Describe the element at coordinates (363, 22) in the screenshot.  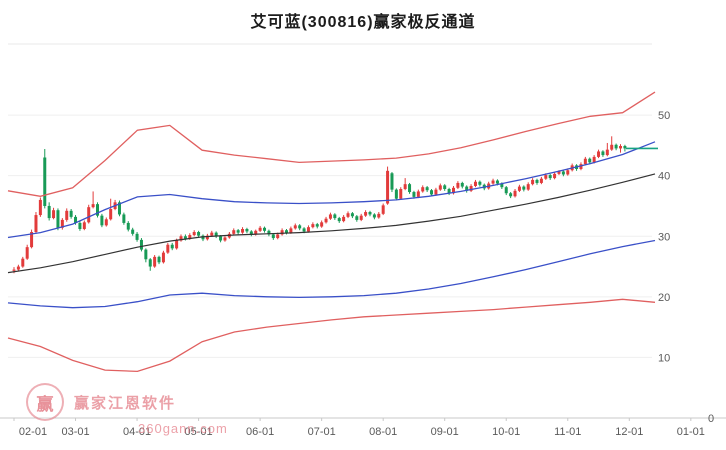
I see `chart-title: 艾可蓝(300816)赢家极反通道` at that location.